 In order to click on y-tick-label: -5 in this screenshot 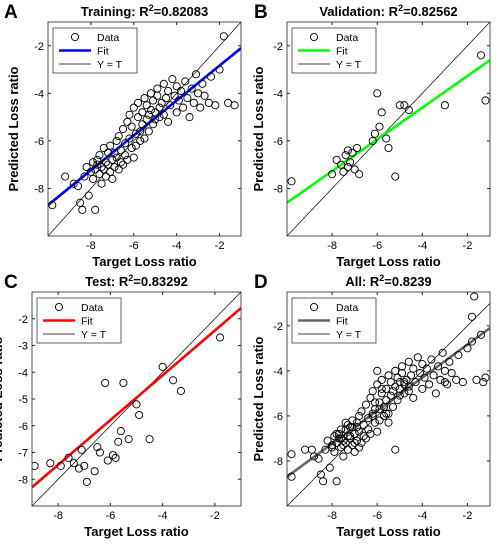, I will do `click(23, 400)`.